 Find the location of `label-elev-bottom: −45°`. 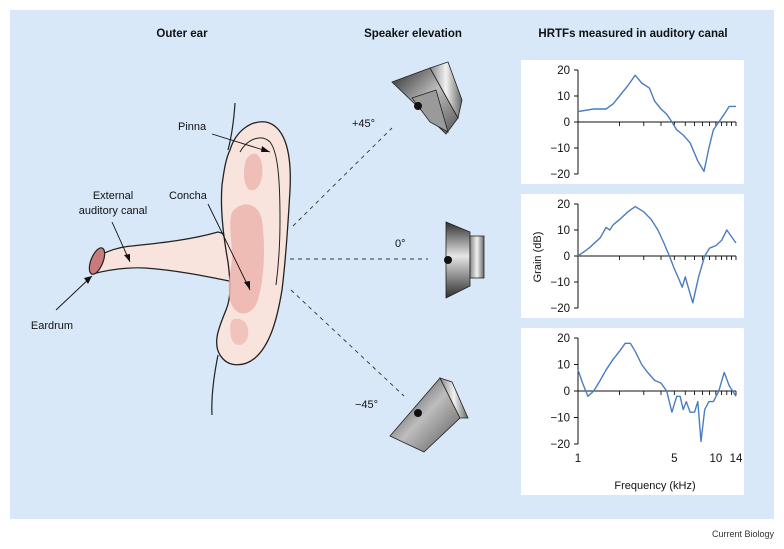

label-elev-bottom: −45° is located at coordinates (366, 405).